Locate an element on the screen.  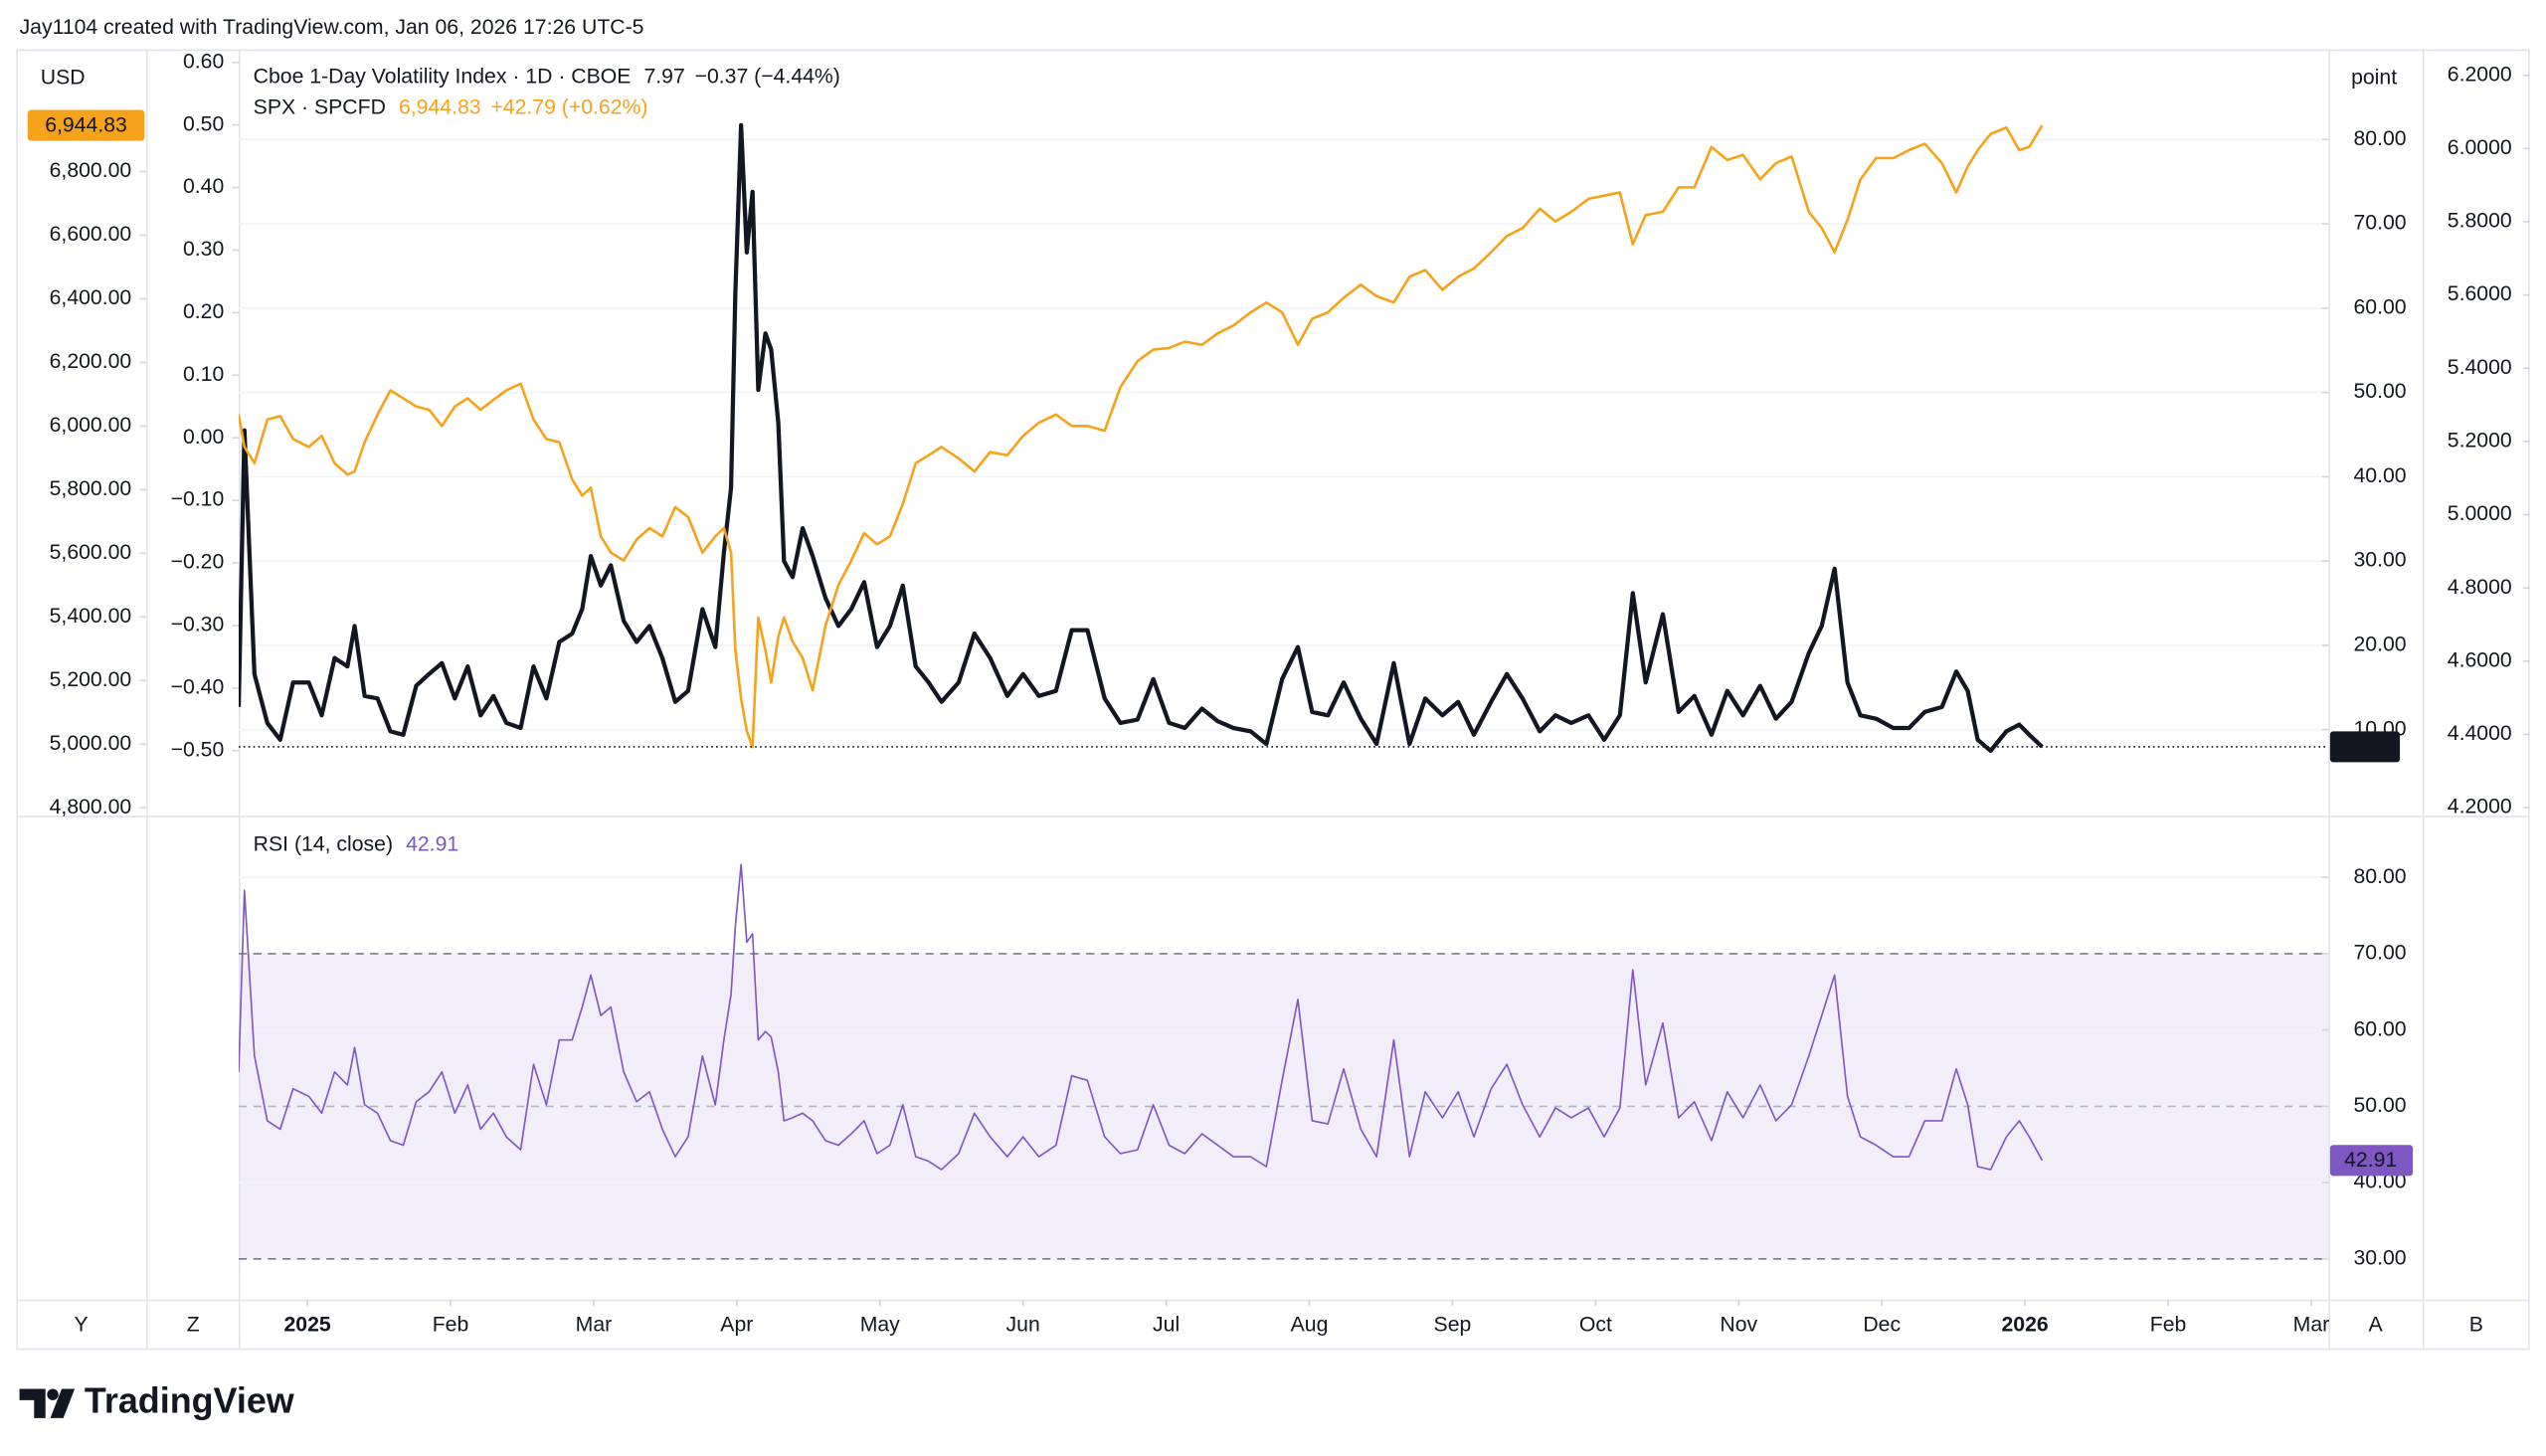
y-tick-label: 5.4000 is located at coordinates (2480, 367).